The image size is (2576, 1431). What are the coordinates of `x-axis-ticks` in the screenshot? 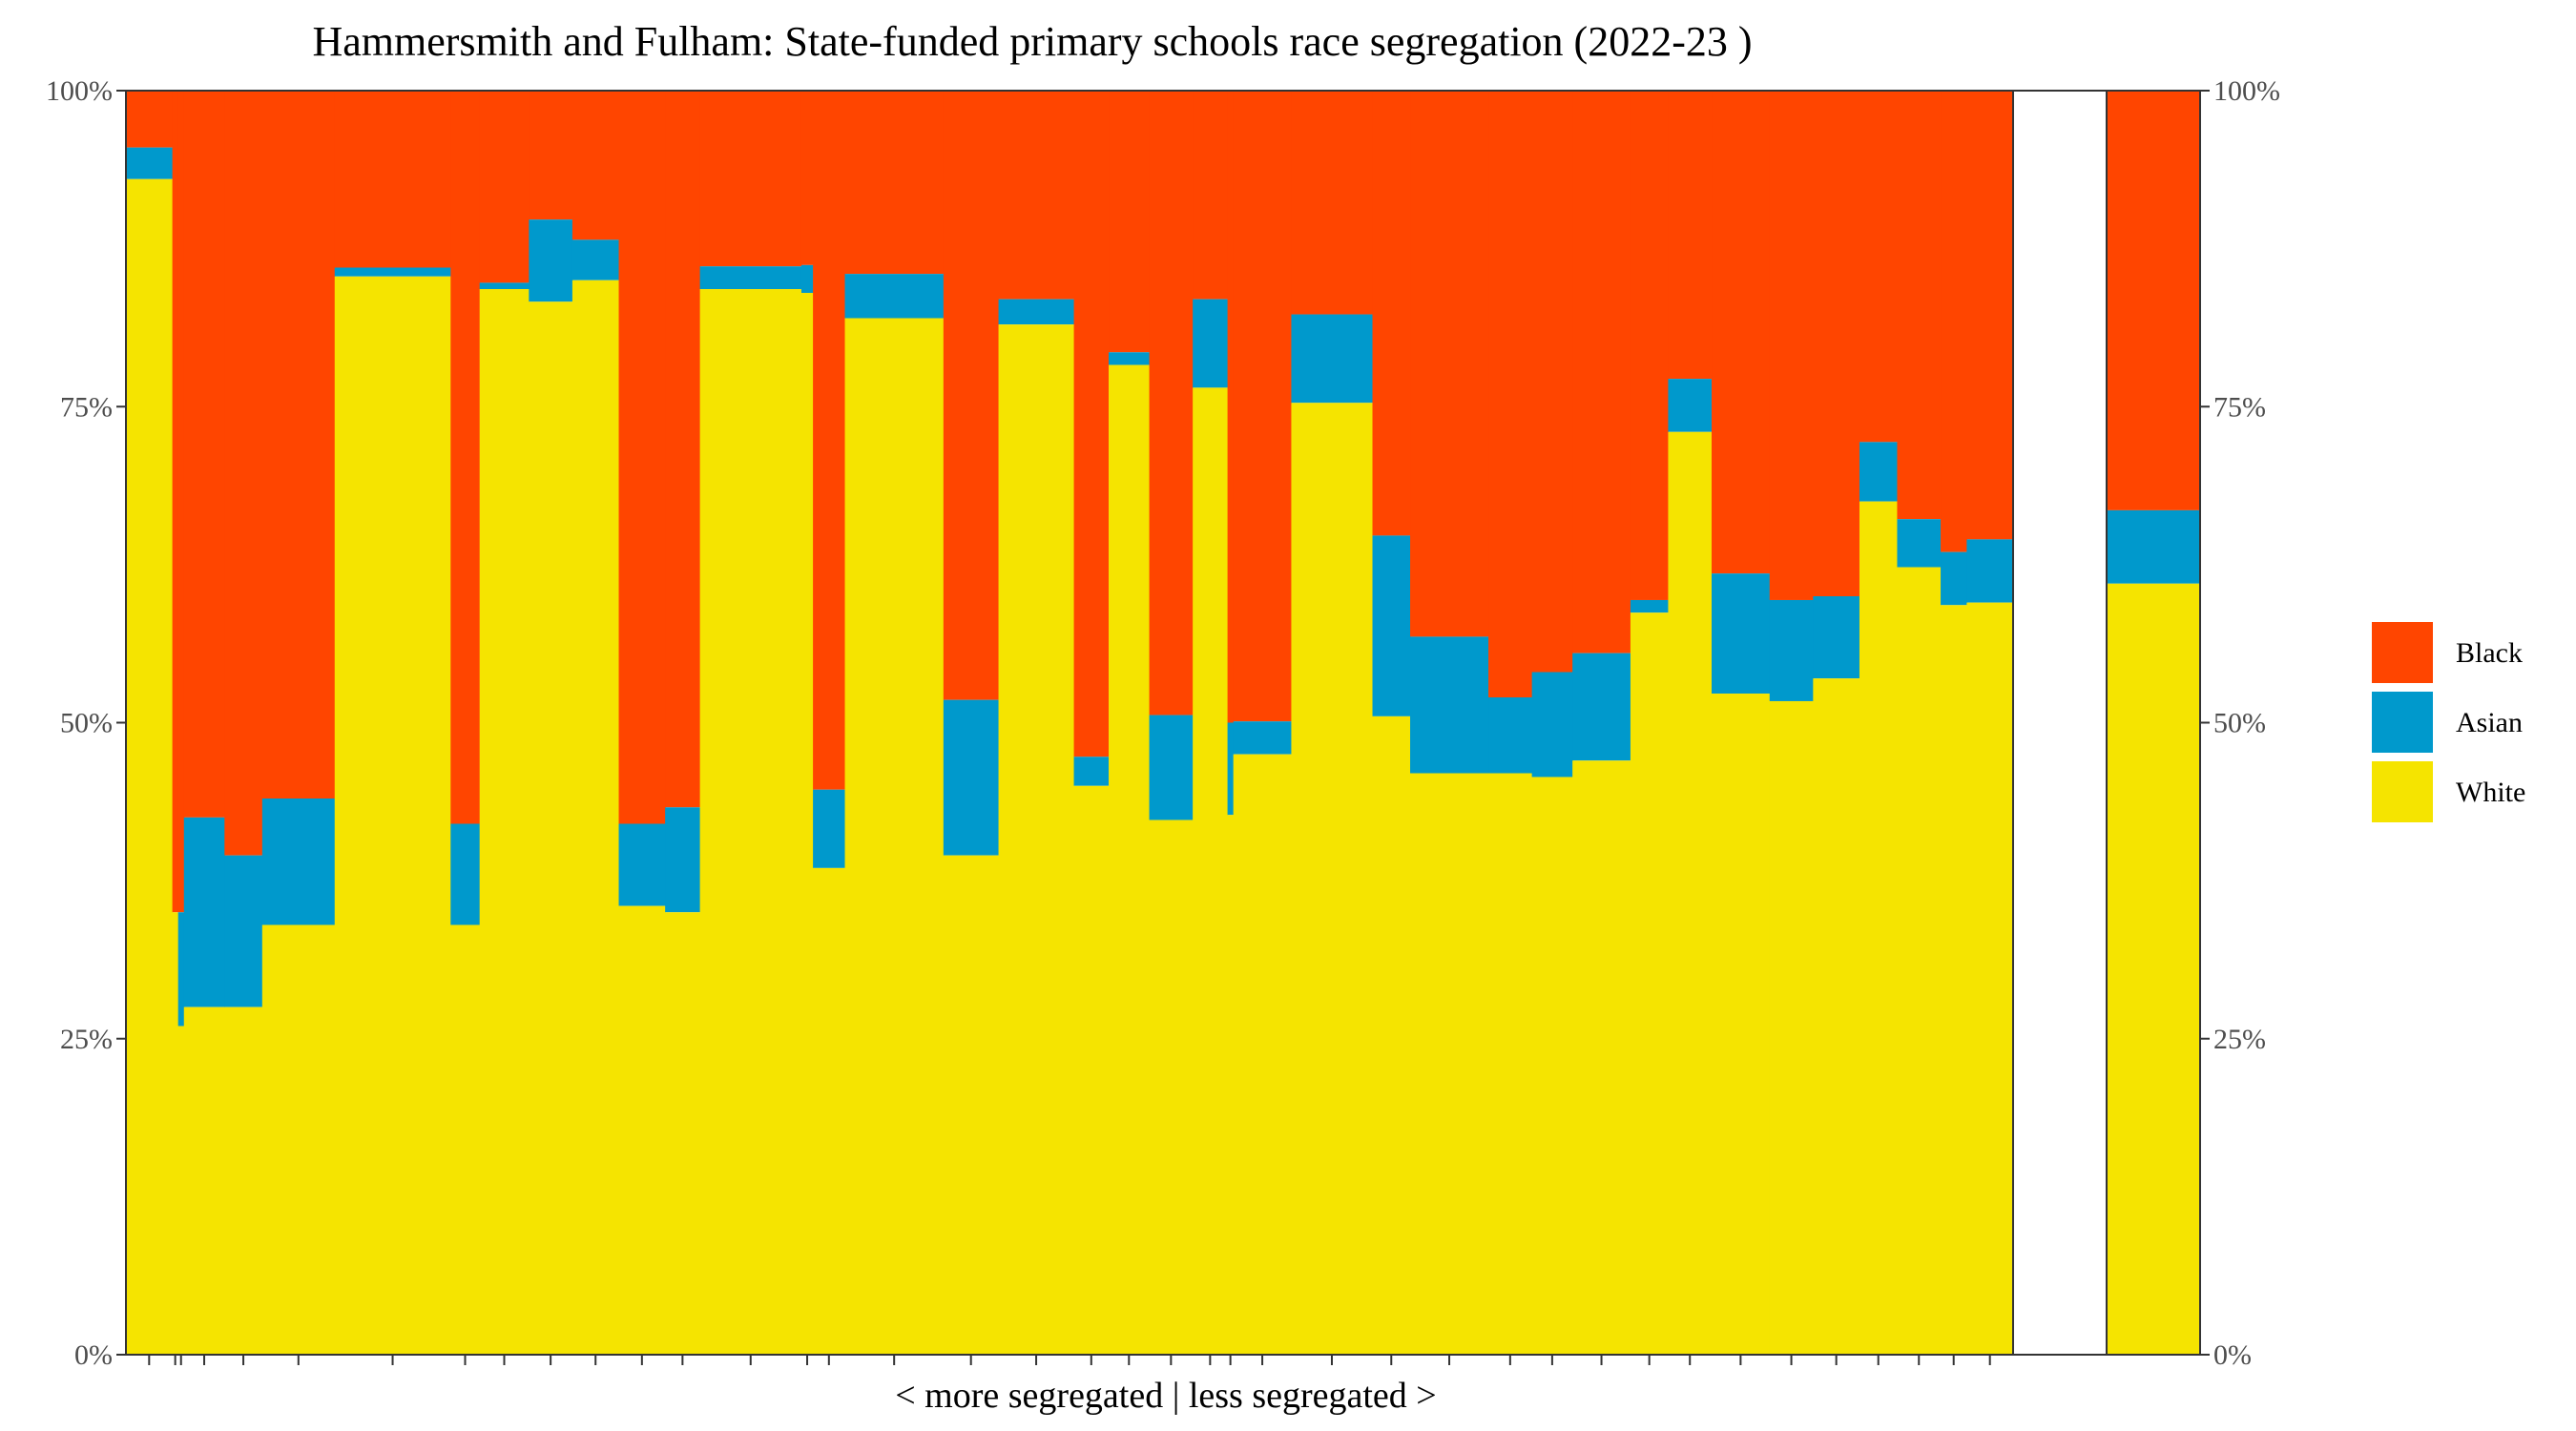 It's located at (1069, 1360).